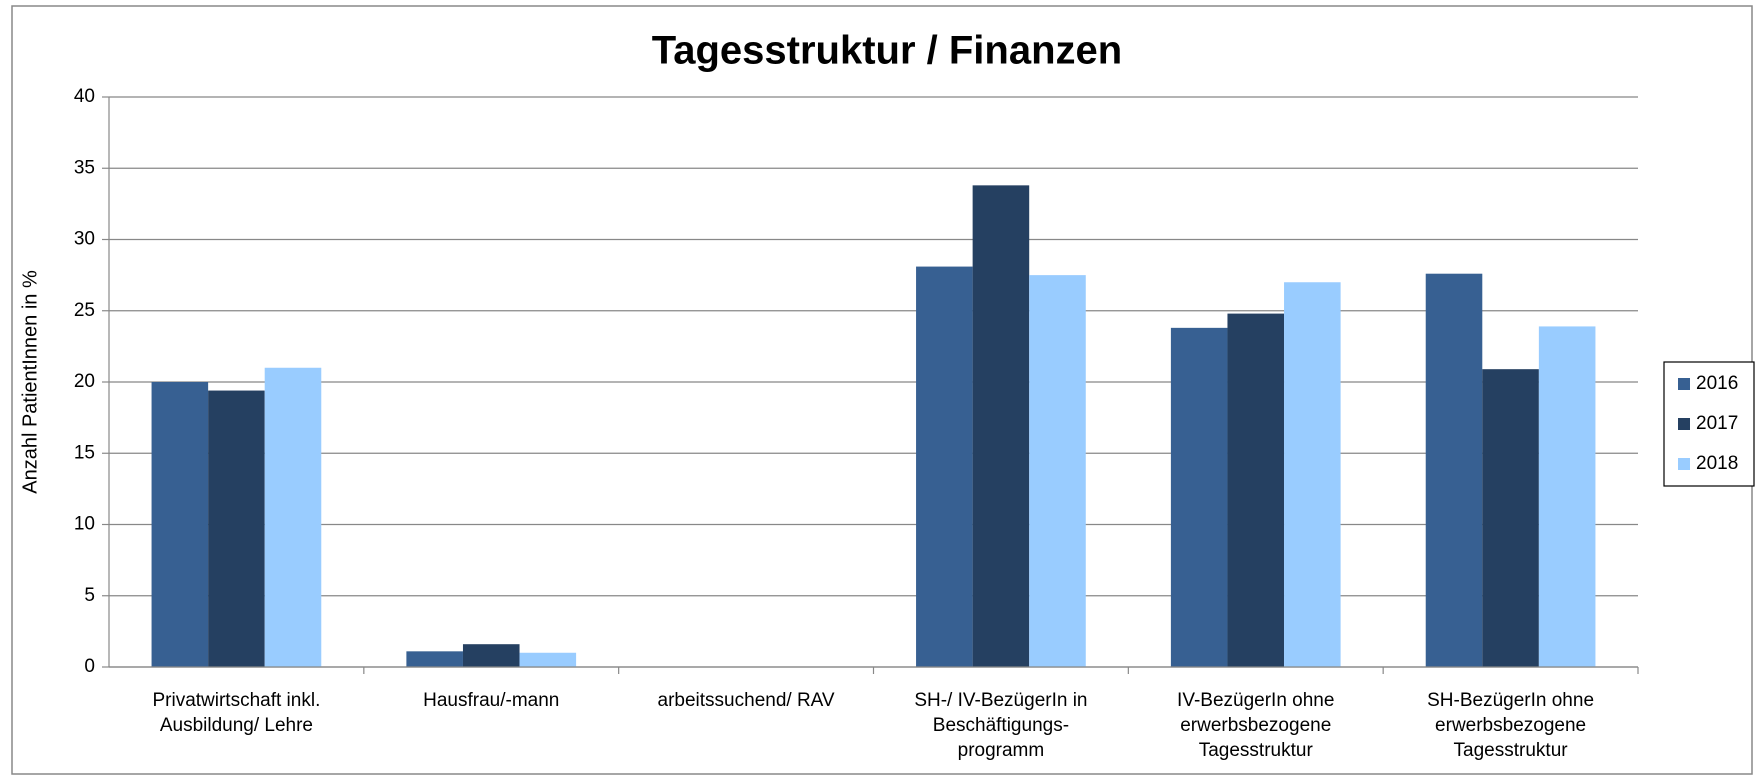  What do you see at coordinates (491, 700) in the screenshot?
I see `x-tick-label: Hausfrau/-mann` at bounding box center [491, 700].